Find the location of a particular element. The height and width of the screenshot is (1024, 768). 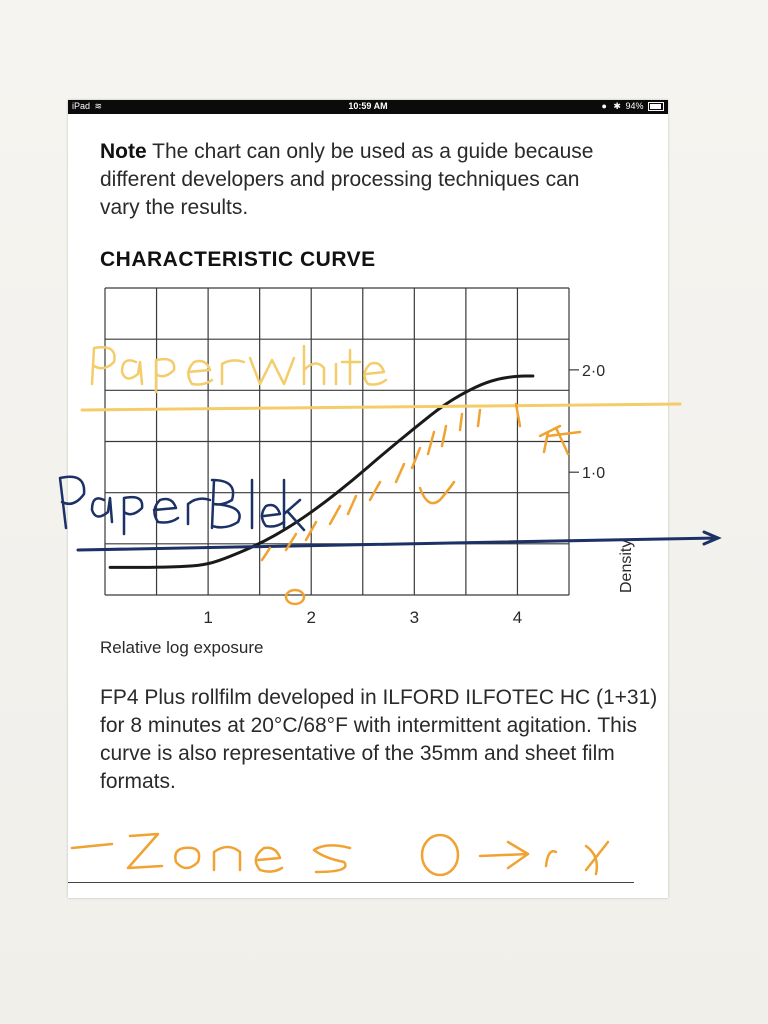

y-axis-label: Density is located at coordinates (626, 566).